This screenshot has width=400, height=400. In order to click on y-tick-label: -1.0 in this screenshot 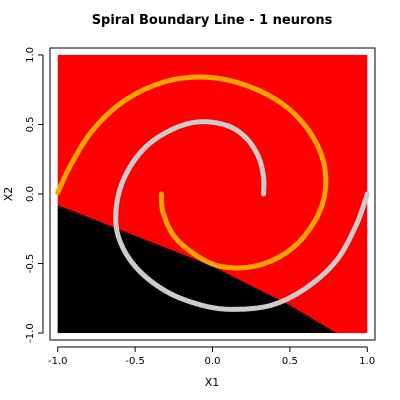, I will do `click(30, 333)`.